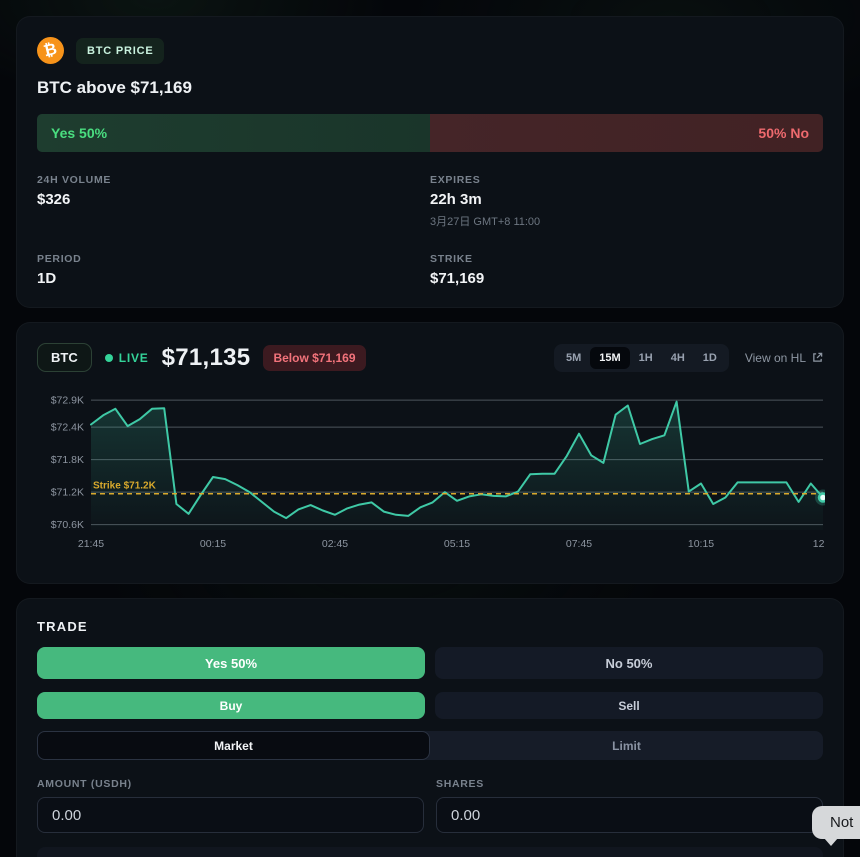  I want to click on live-label: LIVE, so click(133, 357).